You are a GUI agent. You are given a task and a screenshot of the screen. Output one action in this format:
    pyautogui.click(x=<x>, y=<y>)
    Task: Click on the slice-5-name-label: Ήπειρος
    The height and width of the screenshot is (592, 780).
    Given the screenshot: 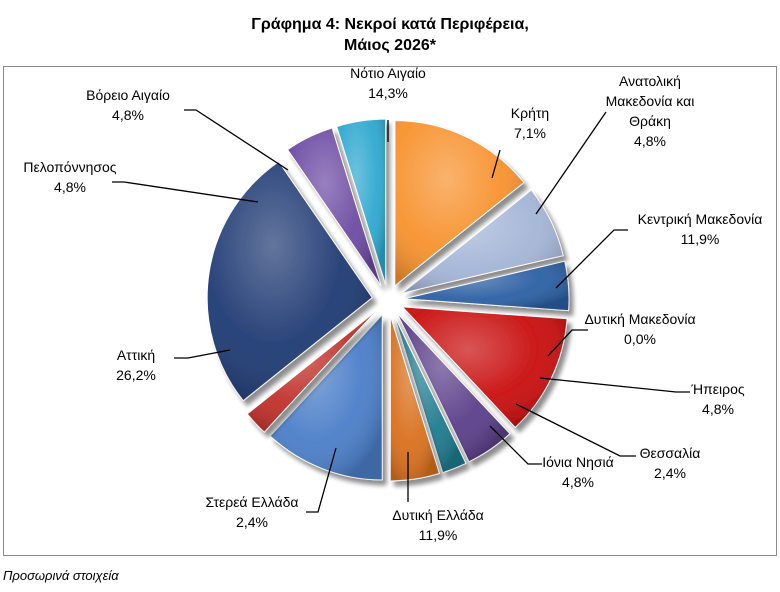 What is the action you would take?
    pyautogui.click(x=717, y=389)
    